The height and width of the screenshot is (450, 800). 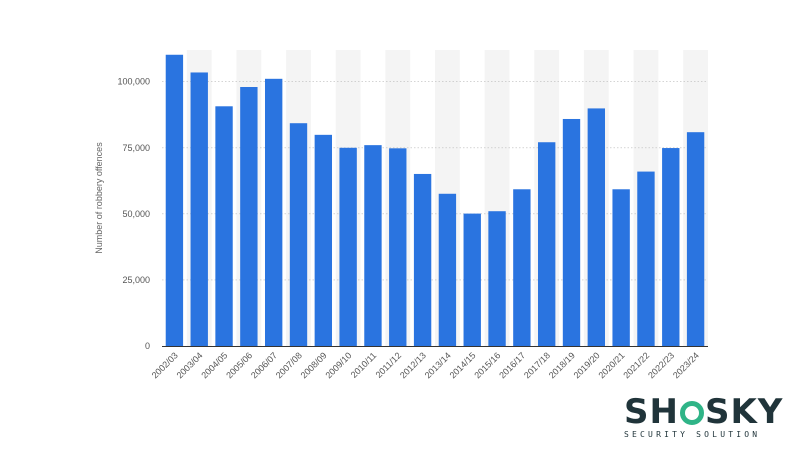 What do you see at coordinates (338, 365) in the screenshot?
I see `x-tick-label: 2009/10` at bounding box center [338, 365].